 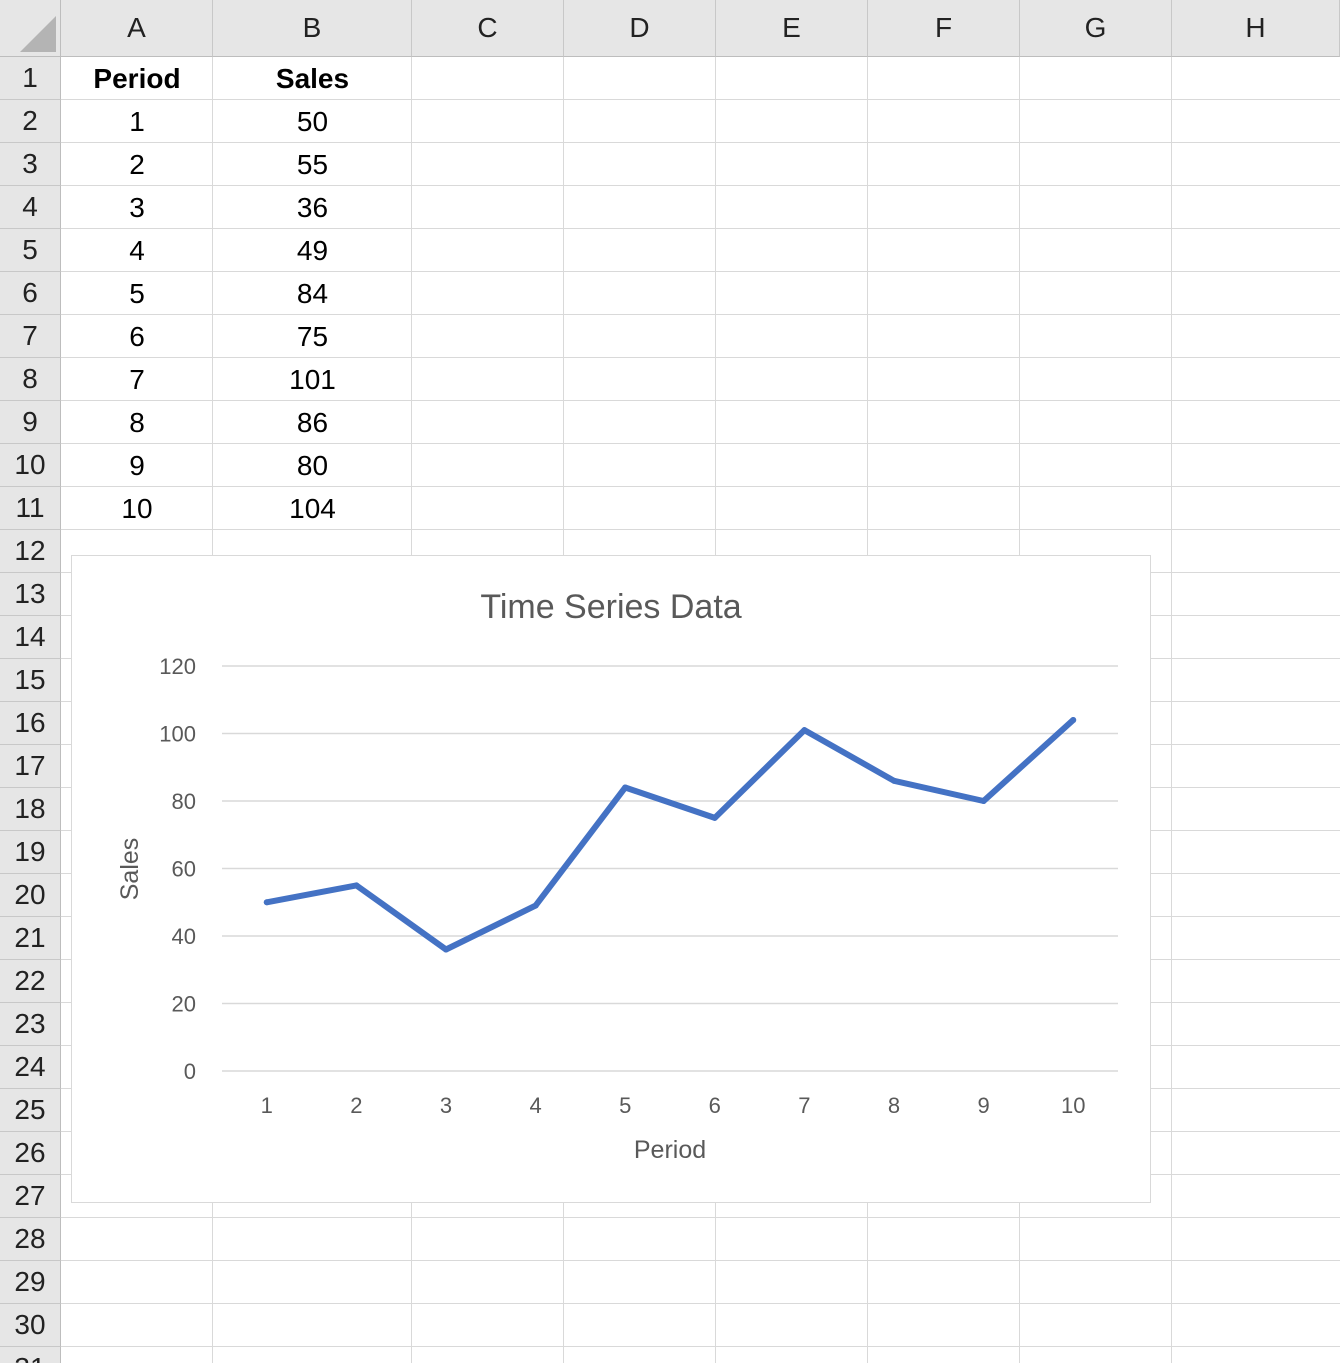 What do you see at coordinates (312, 422) in the screenshot?
I see `sales-cell: 86` at bounding box center [312, 422].